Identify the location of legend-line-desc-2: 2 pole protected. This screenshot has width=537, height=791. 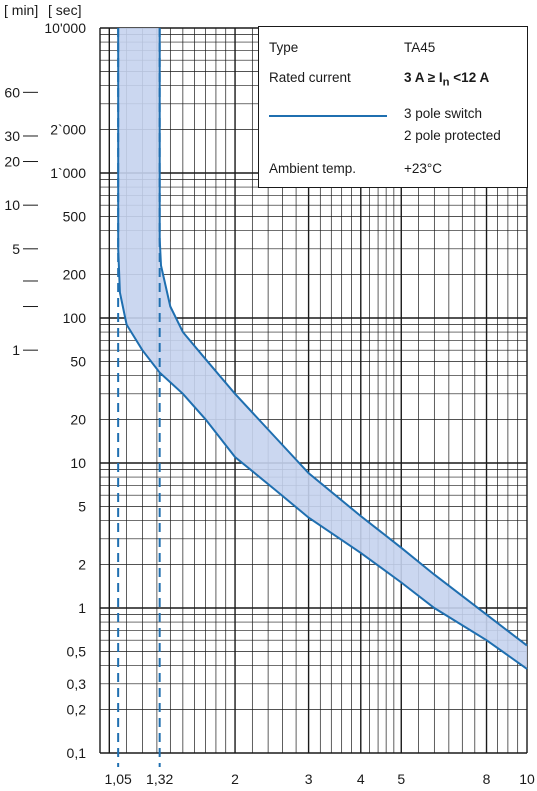
(452, 135).